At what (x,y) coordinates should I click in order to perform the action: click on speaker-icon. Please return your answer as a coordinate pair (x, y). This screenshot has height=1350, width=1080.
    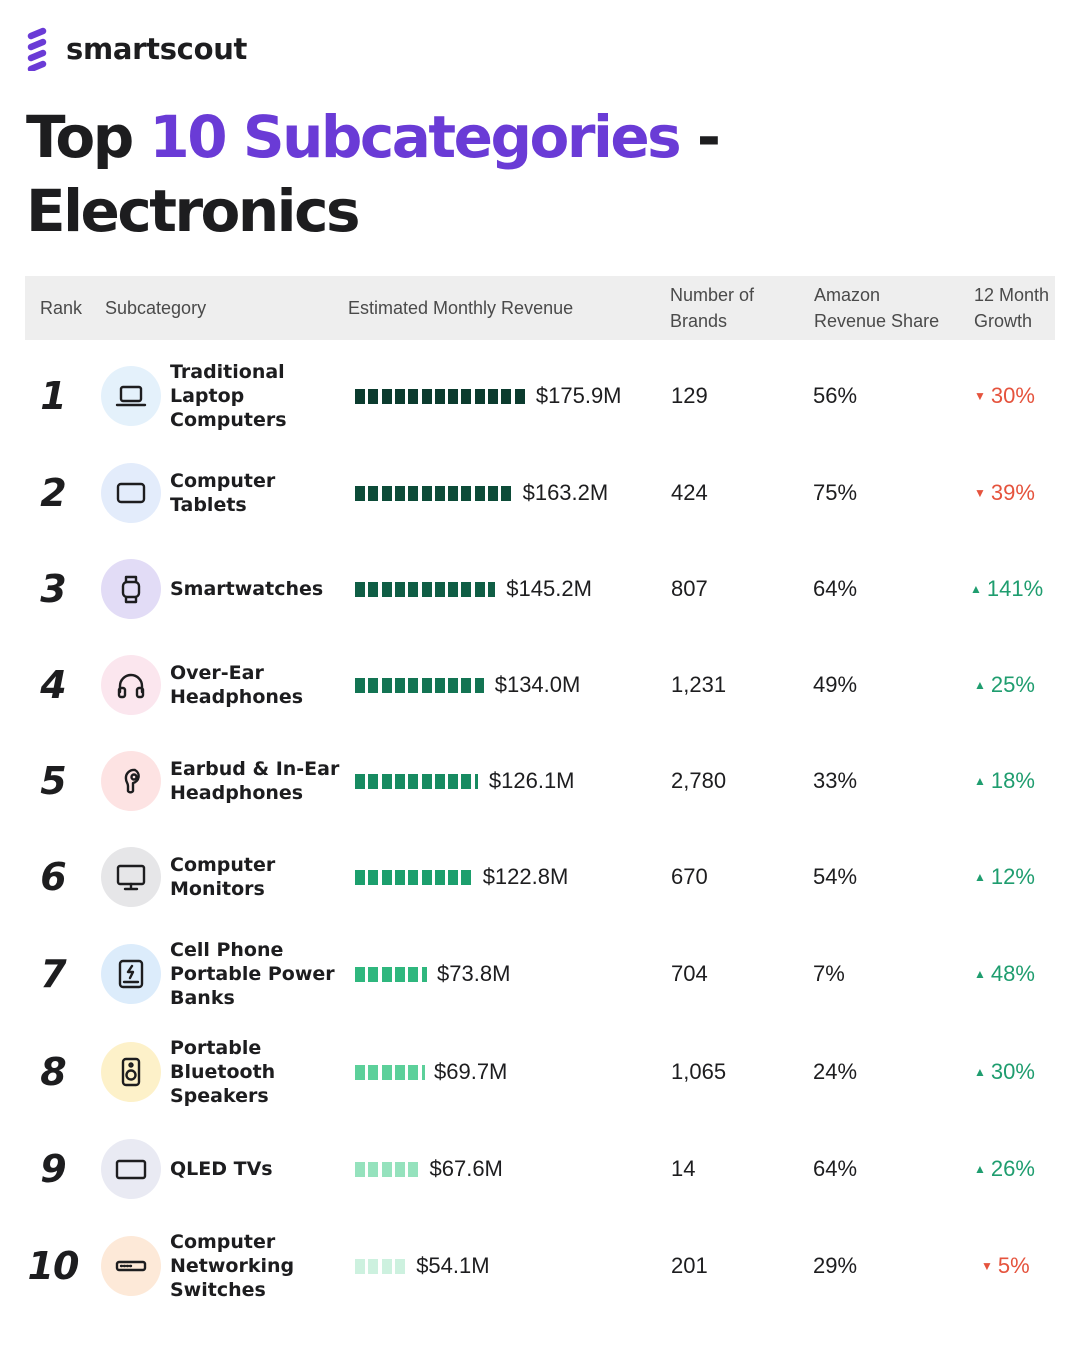
    Looking at the image, I should click on (131, 1072).